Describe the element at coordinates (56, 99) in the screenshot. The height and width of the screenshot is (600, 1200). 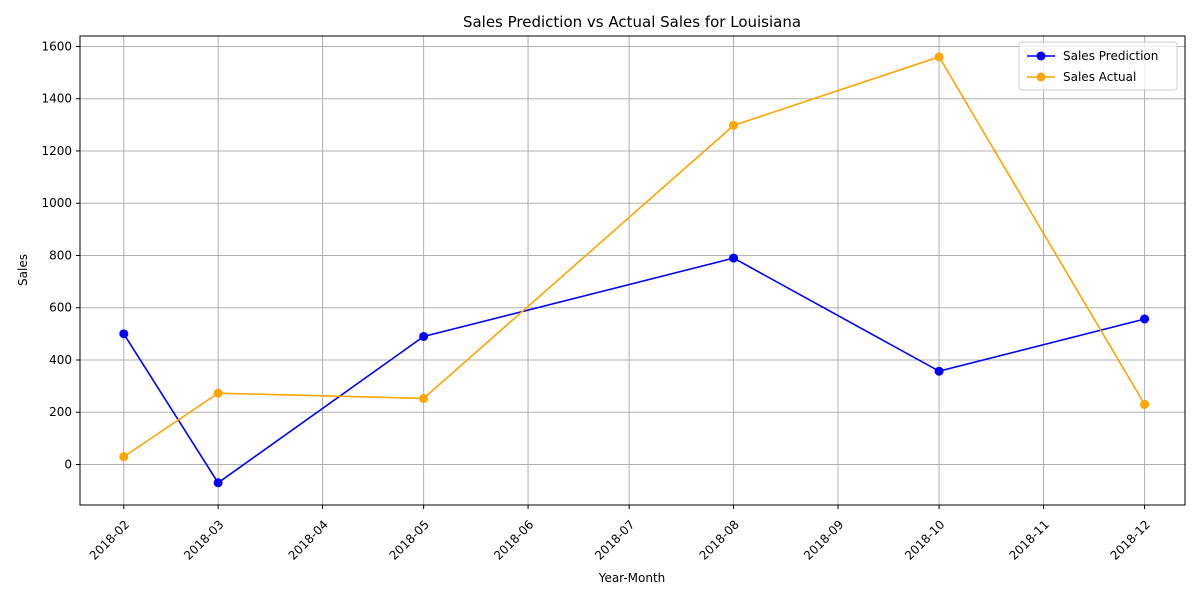
I see `y-tick-label: 1400` at that location.